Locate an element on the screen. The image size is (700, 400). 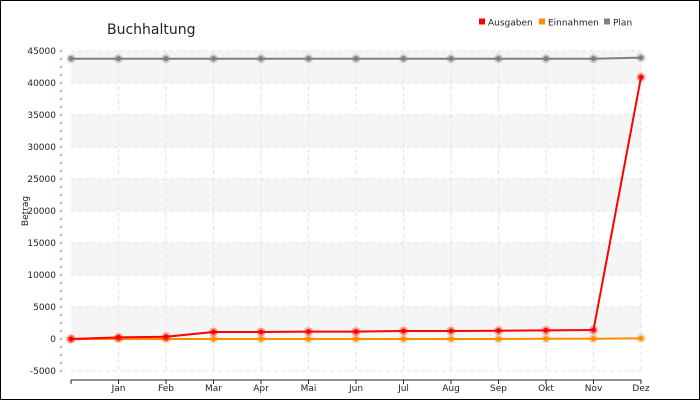
legend-label: Plan is located at coordinates (622, 24).